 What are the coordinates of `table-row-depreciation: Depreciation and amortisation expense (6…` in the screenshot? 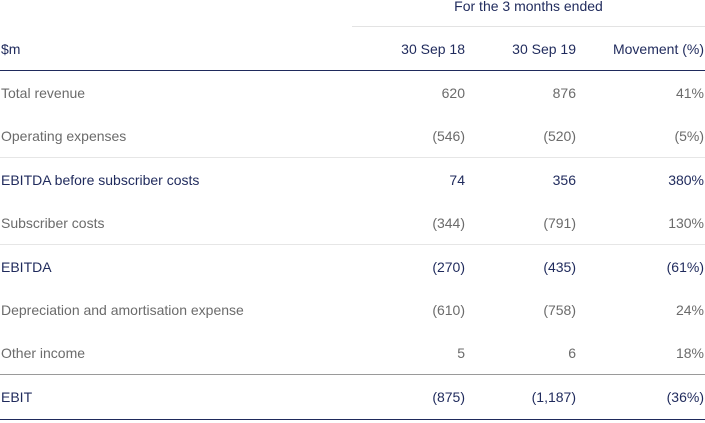 It's located at (352, 309).